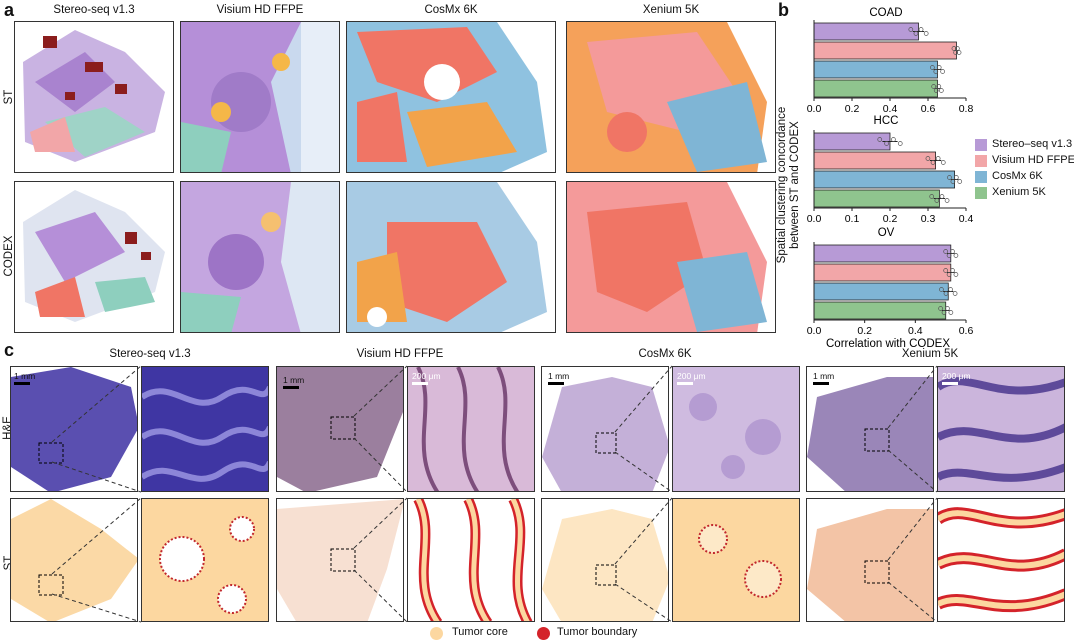 This screenshot has width=1074, height=642. What do you see at coordinates (1019, 192) in the screenshot?
I see `legend-label-xenium: Xenium 5K` at bounding box center [1019, 192].